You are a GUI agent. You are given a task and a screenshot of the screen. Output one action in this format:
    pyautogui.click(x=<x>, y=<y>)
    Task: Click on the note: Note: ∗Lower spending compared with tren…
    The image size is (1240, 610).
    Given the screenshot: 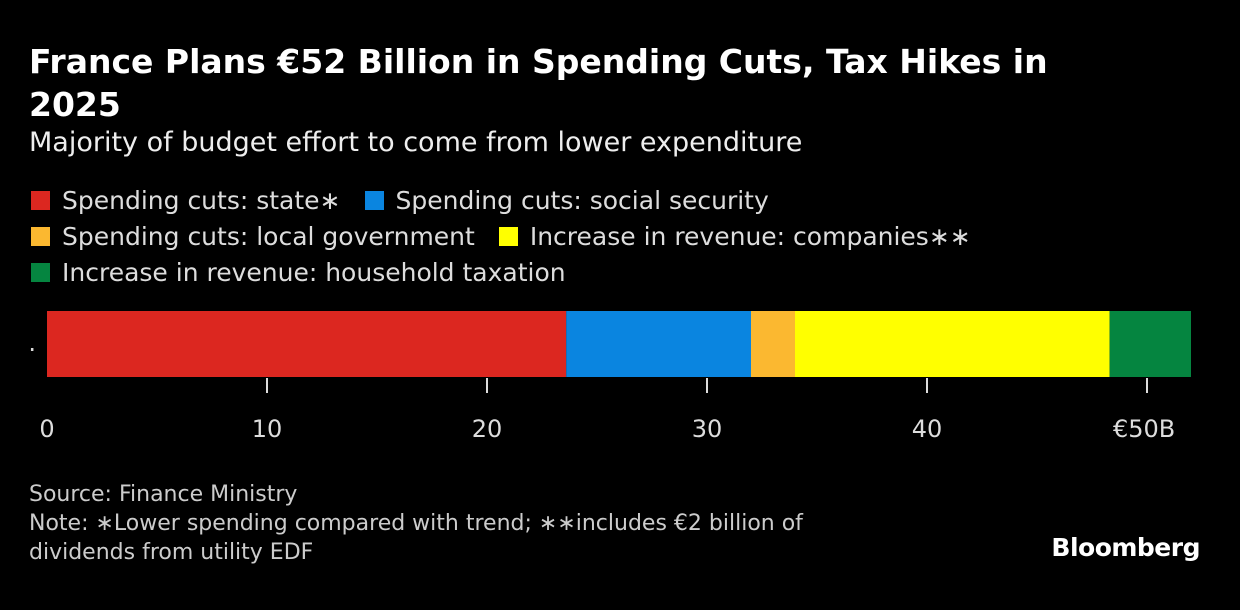 What is the action you would take?
    pyautogui.click(x=416, y=538)
    